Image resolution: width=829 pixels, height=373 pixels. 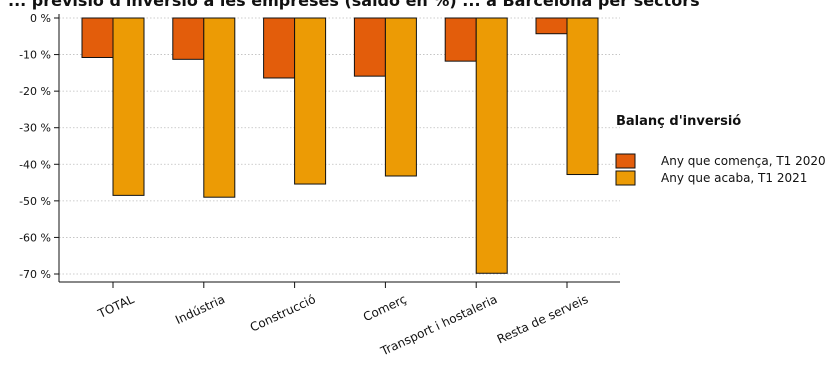 I want to click on legend-label: Any que comença, T1 2020, so click(x=743, y=161).